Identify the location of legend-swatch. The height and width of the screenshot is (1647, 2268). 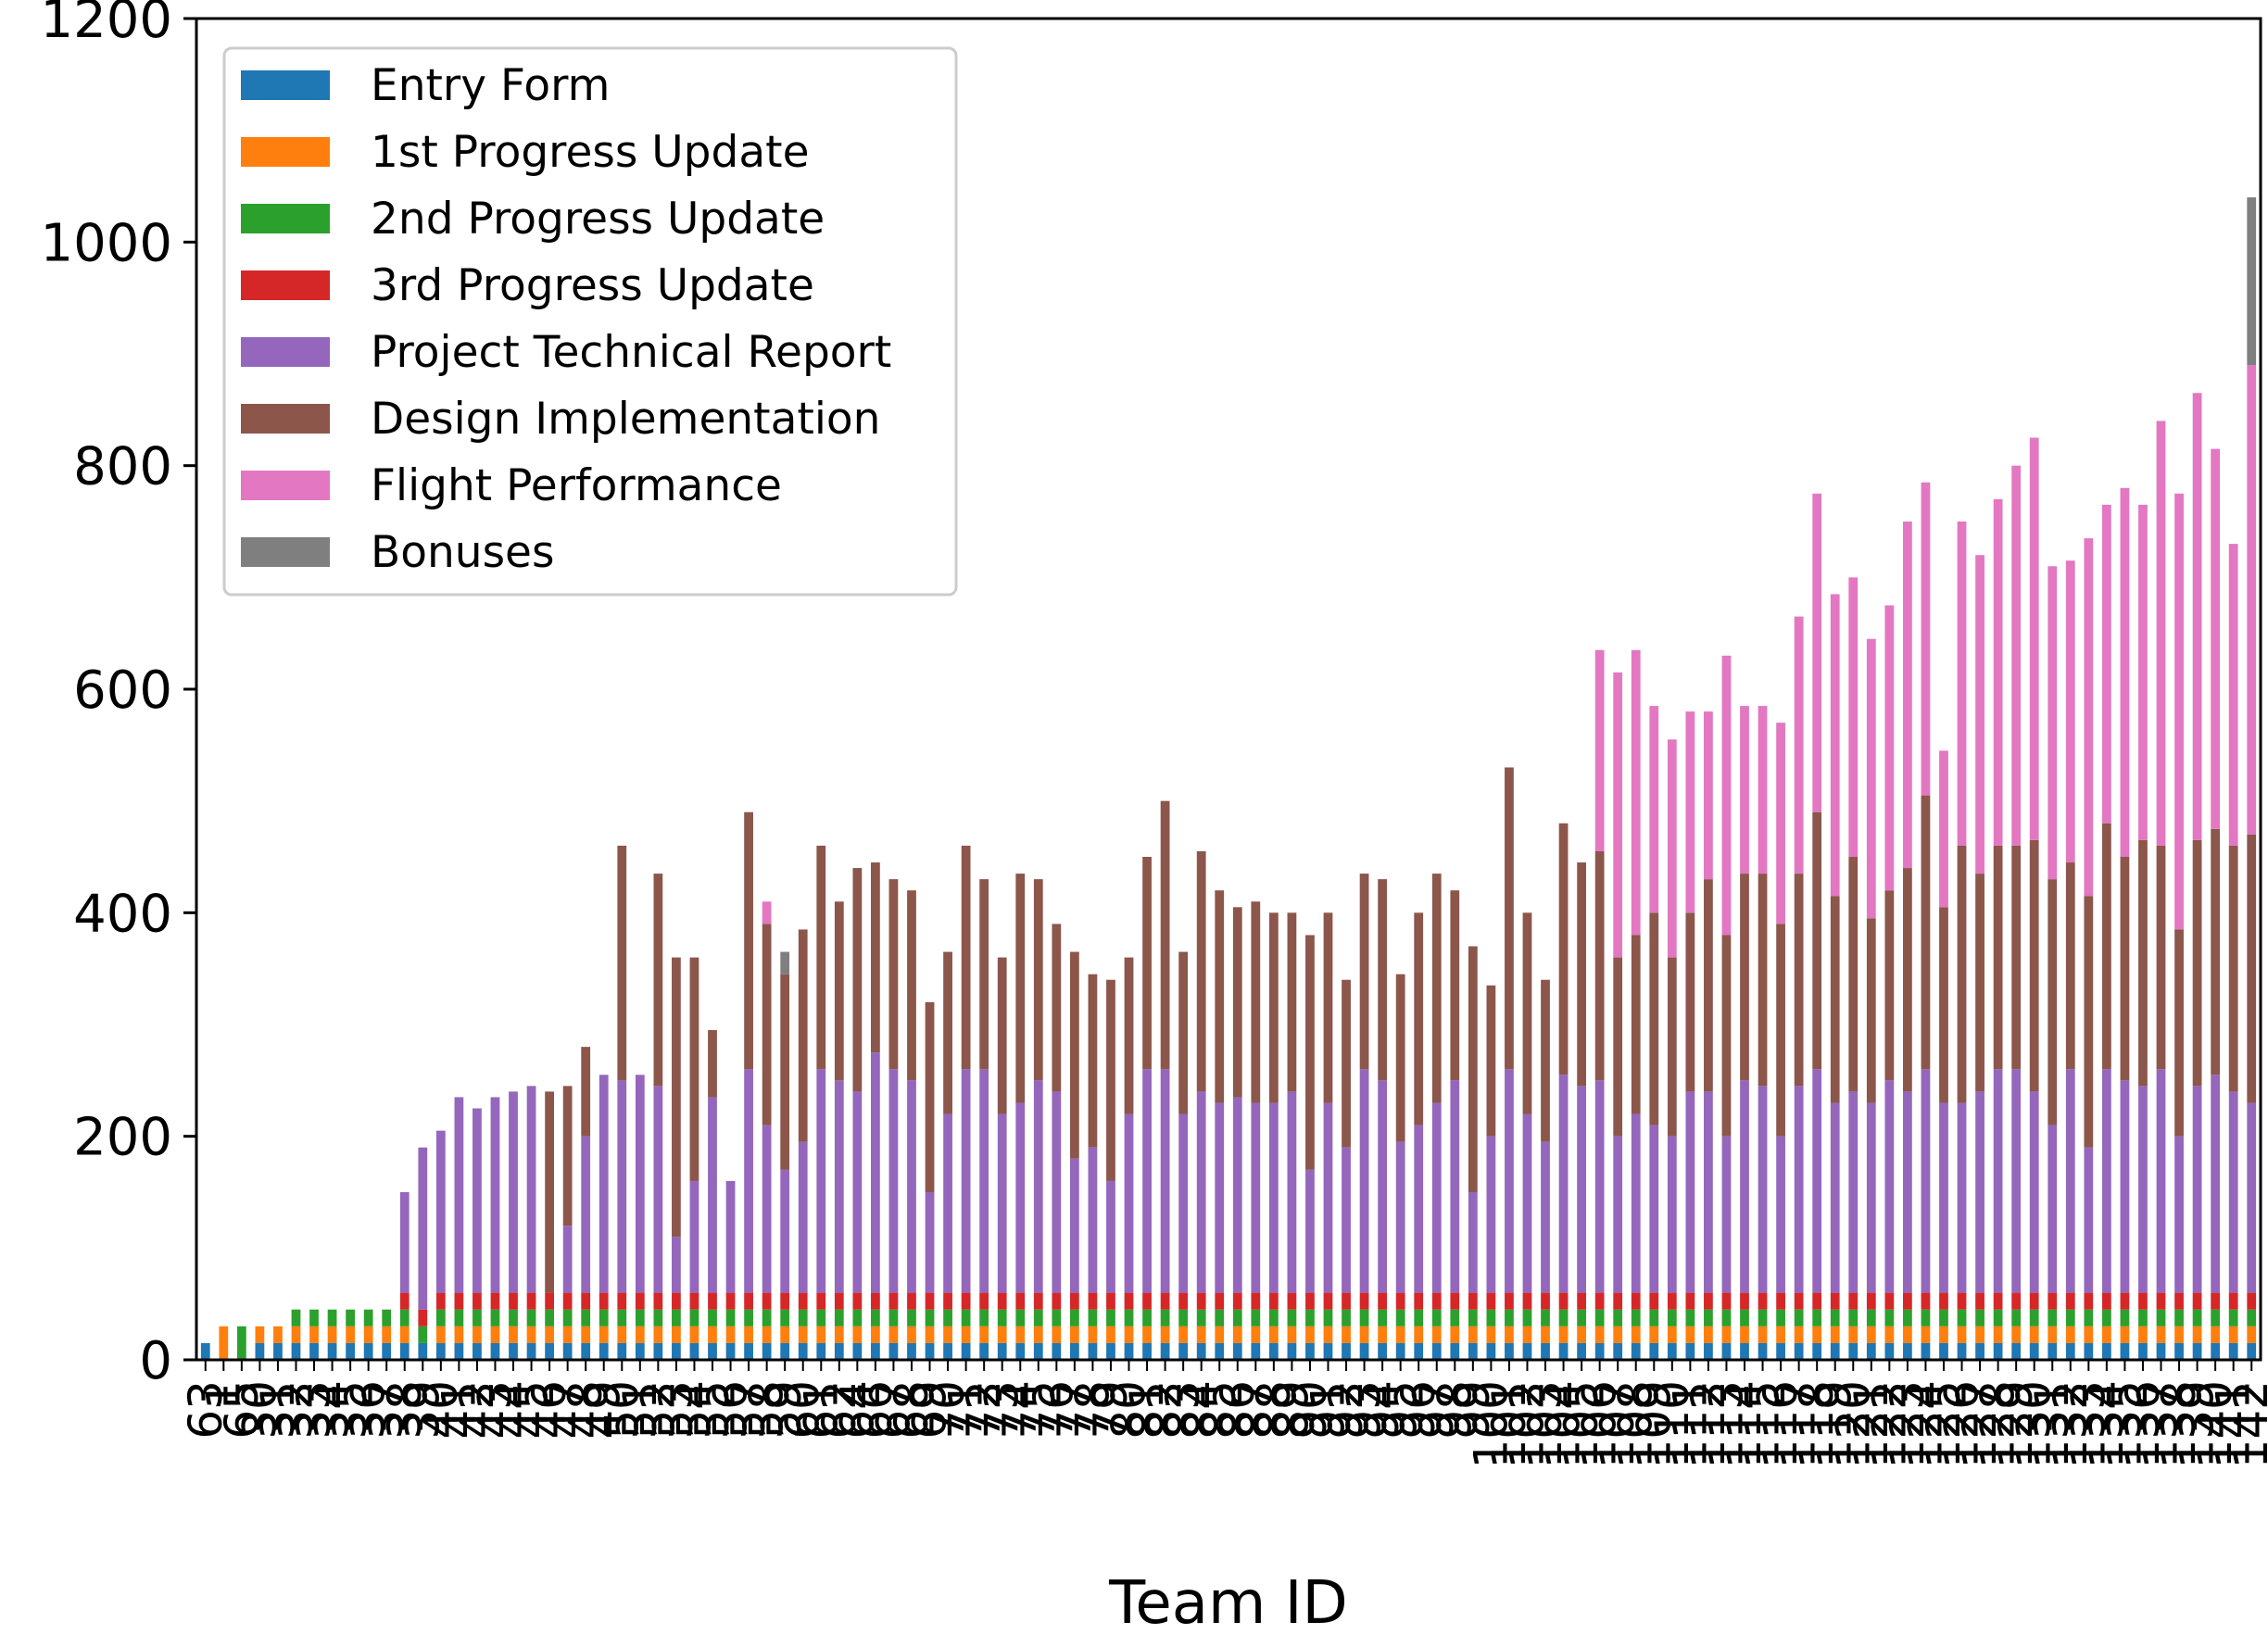
(285, 152).